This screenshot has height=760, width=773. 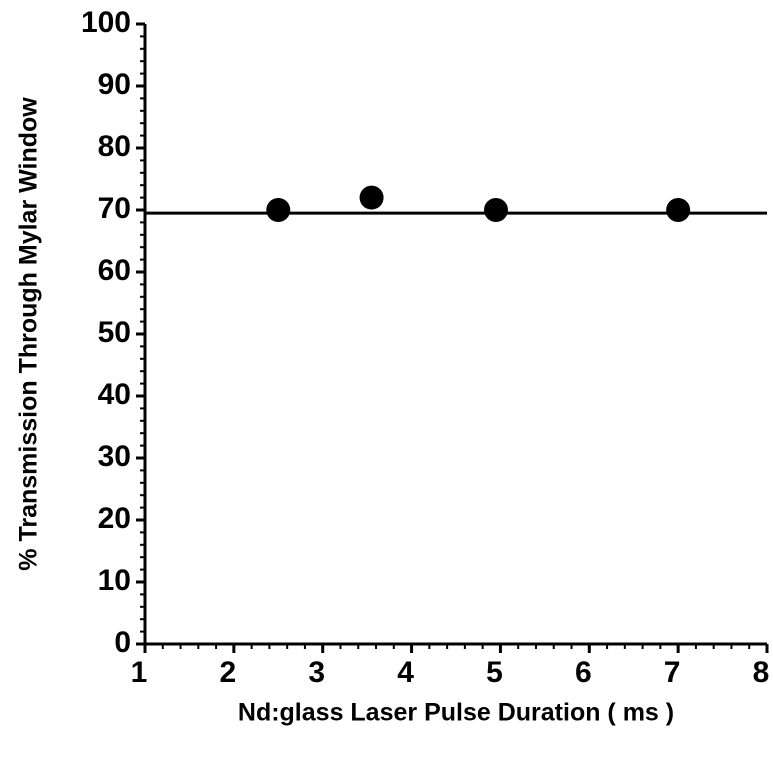 I want to click on x-tick-label: 4, so click(x=405, y=672).